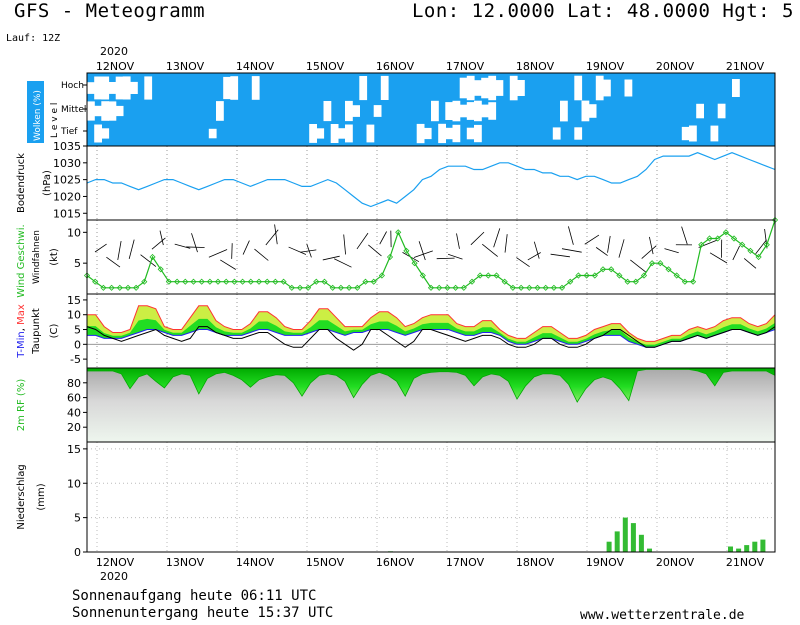  I want to click on cloud-ylabel: Wolken (%), so click(38, 115).